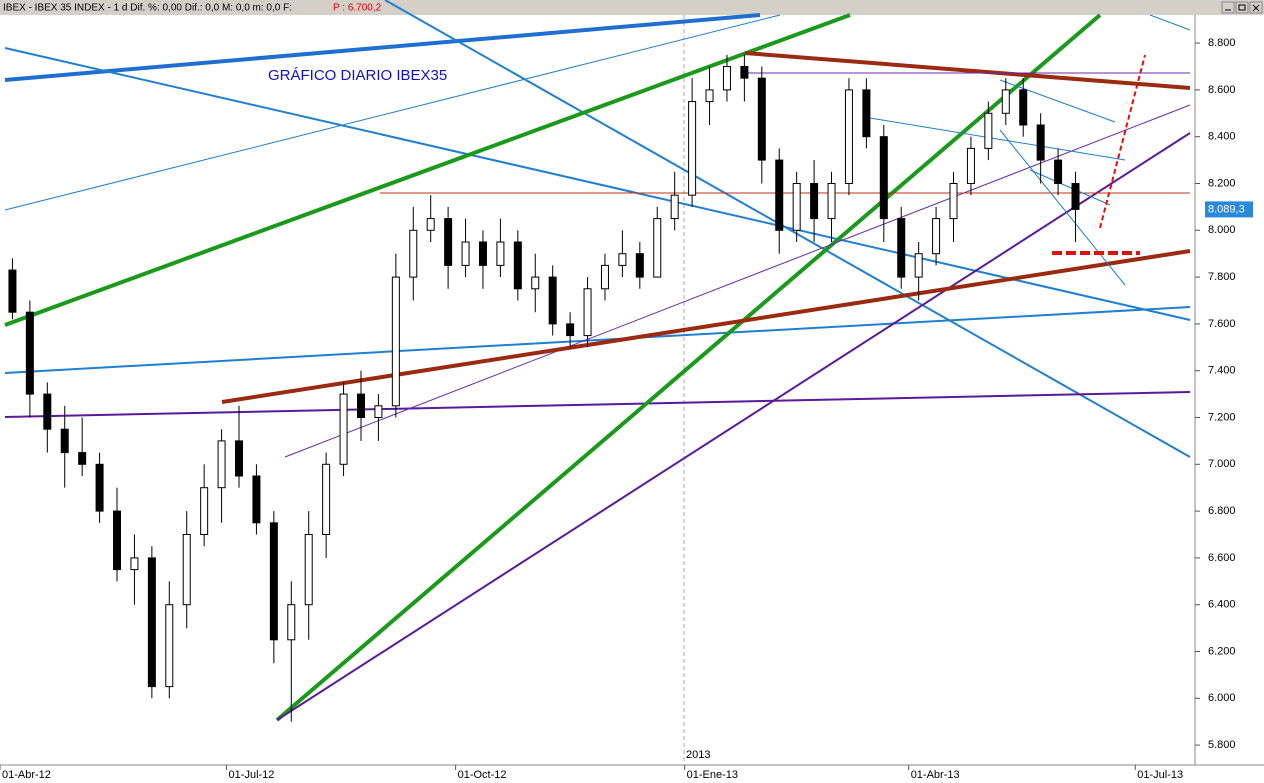 This screenshot has height=783, width=1264. I want to click on x-tick-label: 01-Ene-13, so click(712, 775).